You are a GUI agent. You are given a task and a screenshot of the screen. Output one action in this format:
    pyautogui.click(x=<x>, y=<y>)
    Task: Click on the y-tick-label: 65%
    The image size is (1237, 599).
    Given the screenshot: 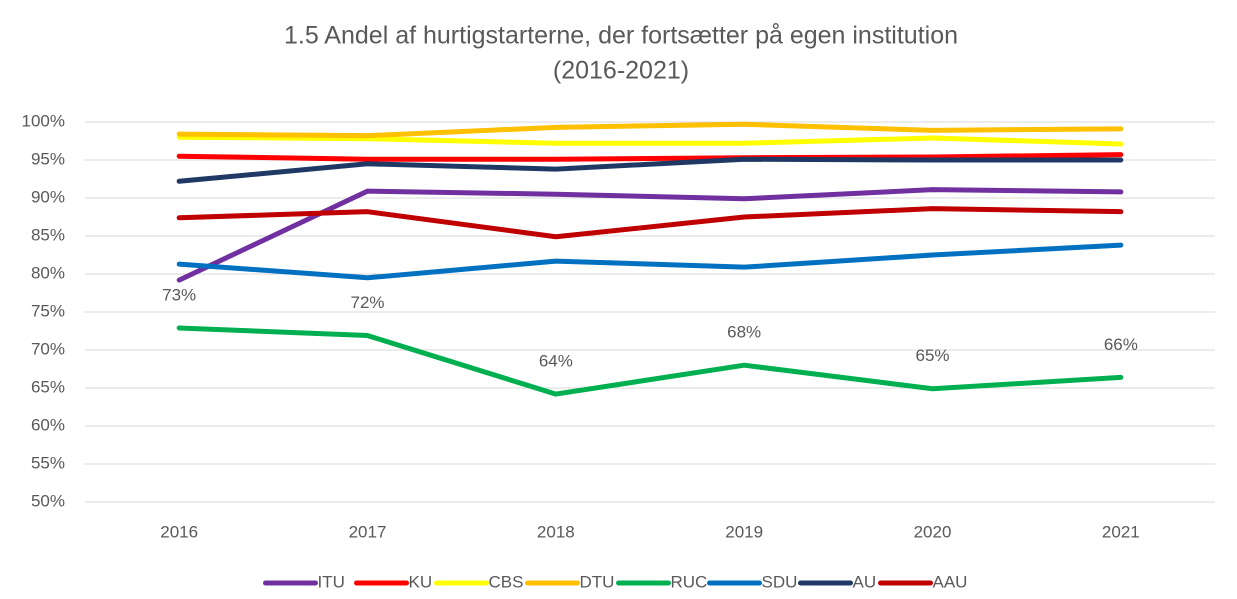 What is the action you would take?
    pyautogui.click(x=48, y=386)
    